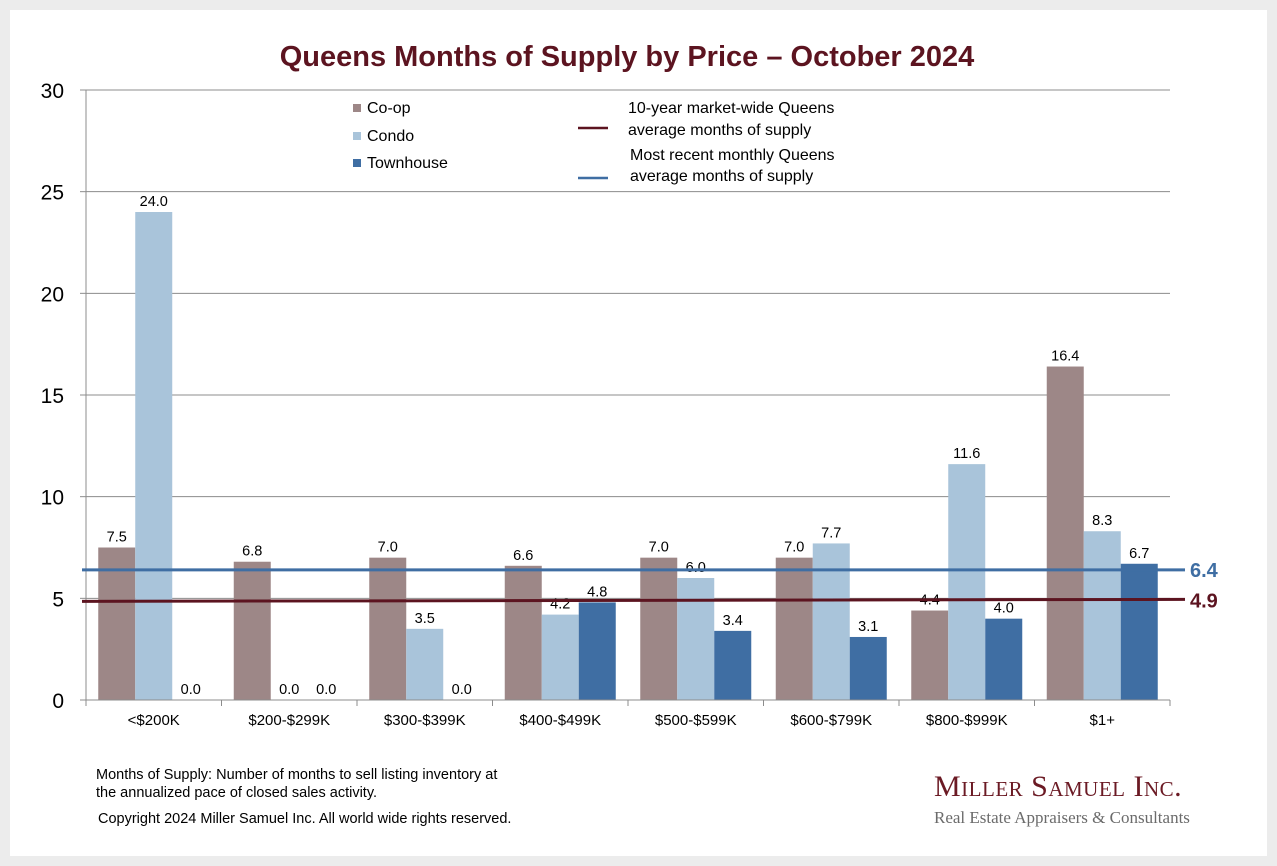 Image resolution: width=1277 pixels, height=866 pixels. I want to click on data-label: 3.1, so click(868, 627).